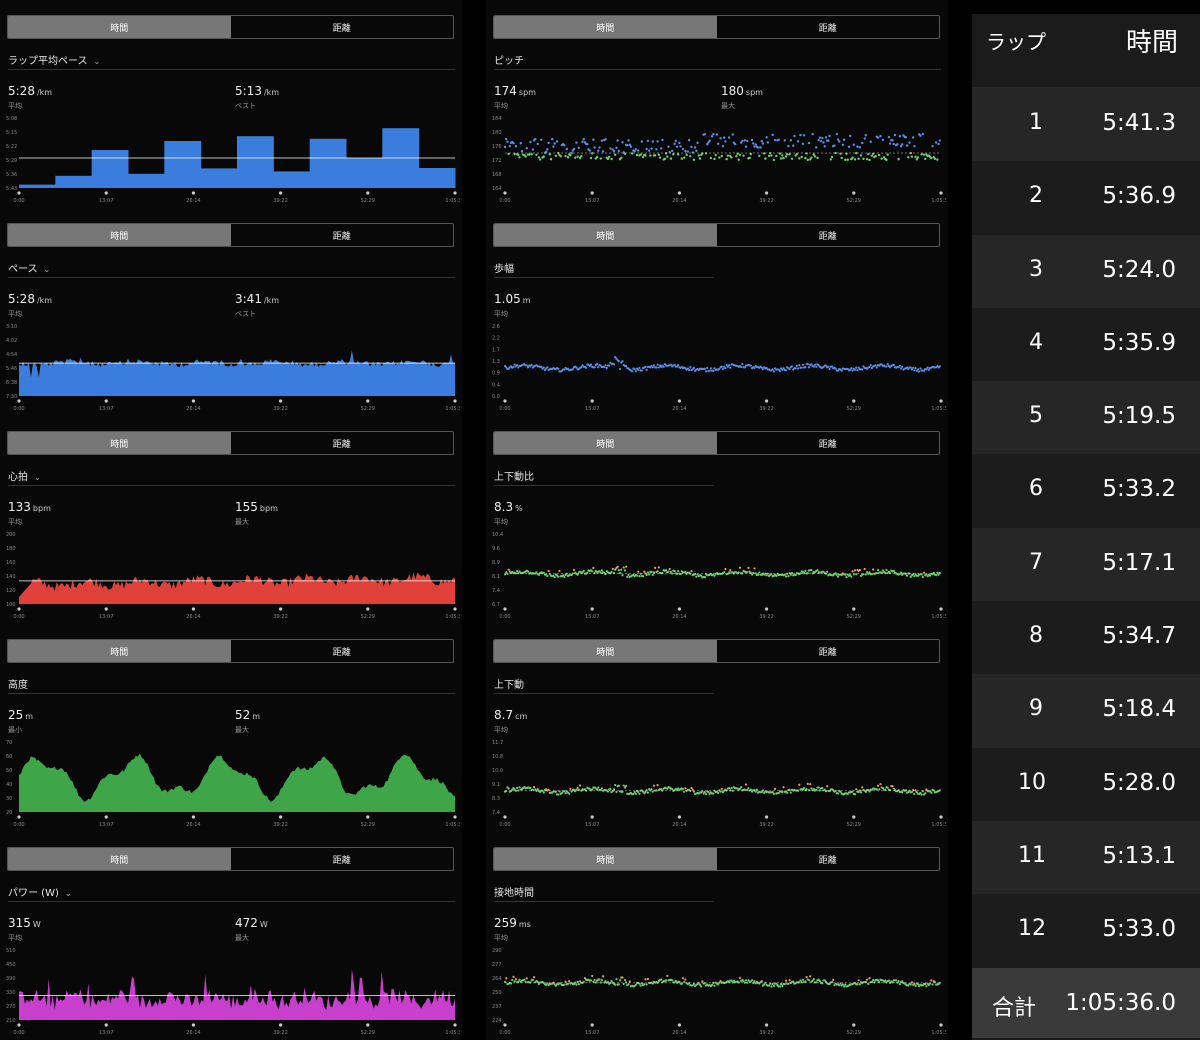 The height and width of the screenshot is (1040, 1200). What do you see at coordinates (1086, 491) in the screenshot?
I see `lap-row: 6 5:33.2` at bounding box center [1086, 491].